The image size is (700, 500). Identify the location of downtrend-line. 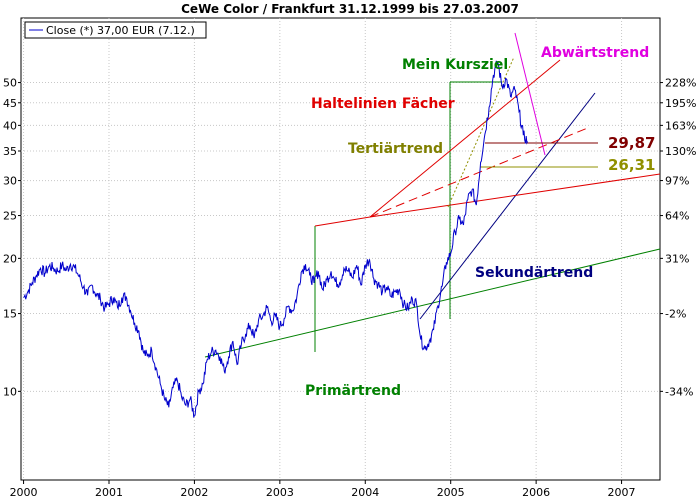
(530, 94).